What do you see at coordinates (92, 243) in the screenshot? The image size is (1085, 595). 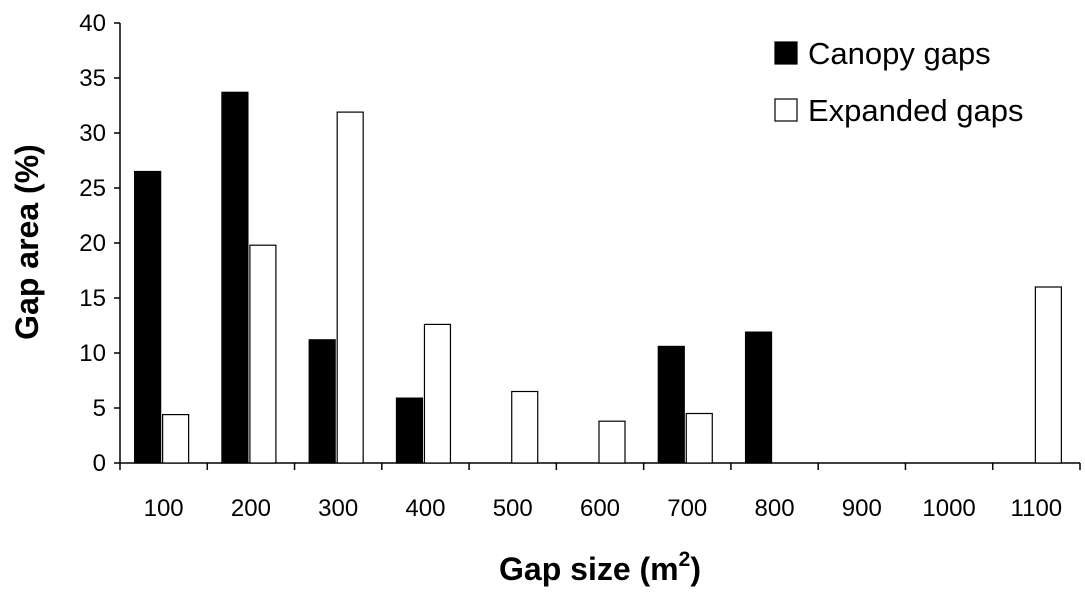 I see `y-tick-label: 20` at bounding box center [92, 243].